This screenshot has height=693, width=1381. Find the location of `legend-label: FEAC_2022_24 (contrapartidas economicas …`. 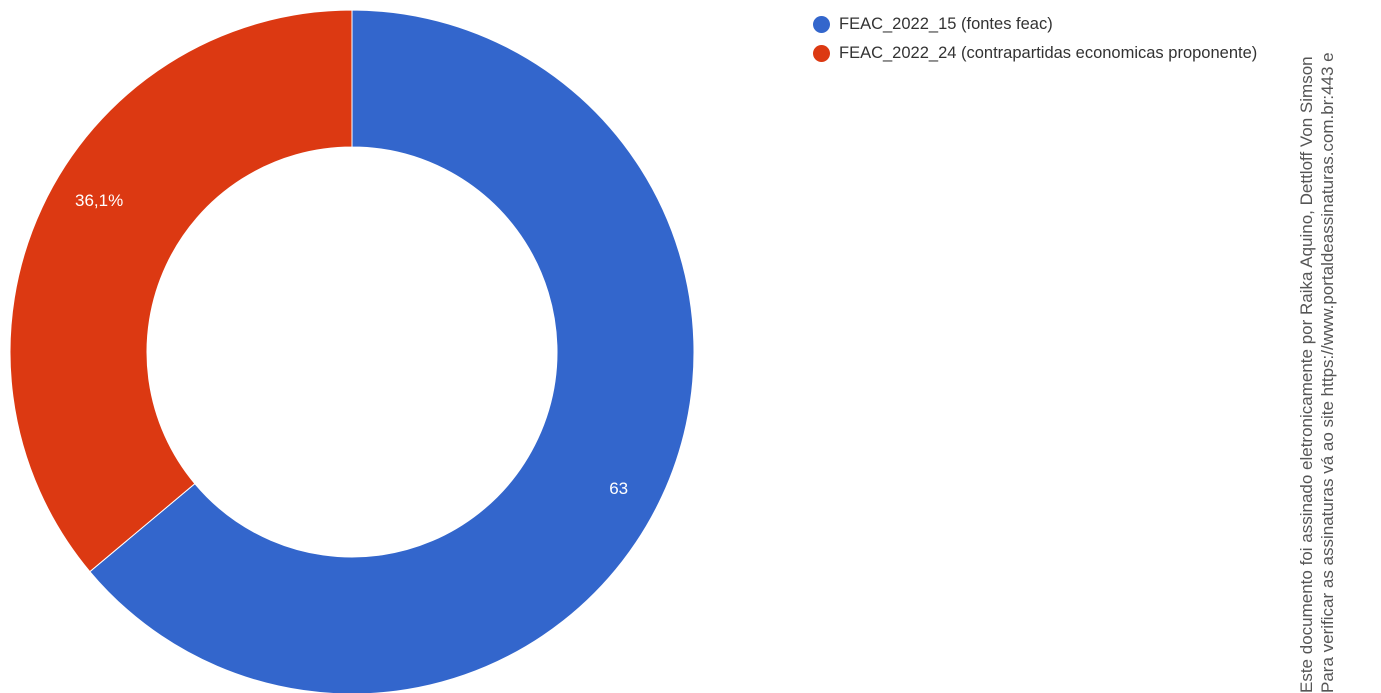

legend-label: FEAC_2022_24 (contrapartidas economicas … is located at coordinates (1048, 53).